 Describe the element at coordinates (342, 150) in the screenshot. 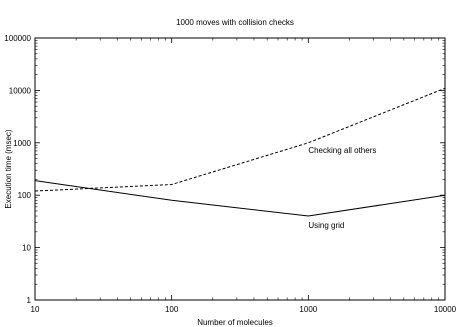

I see `series-label: Checking all others` at that location.